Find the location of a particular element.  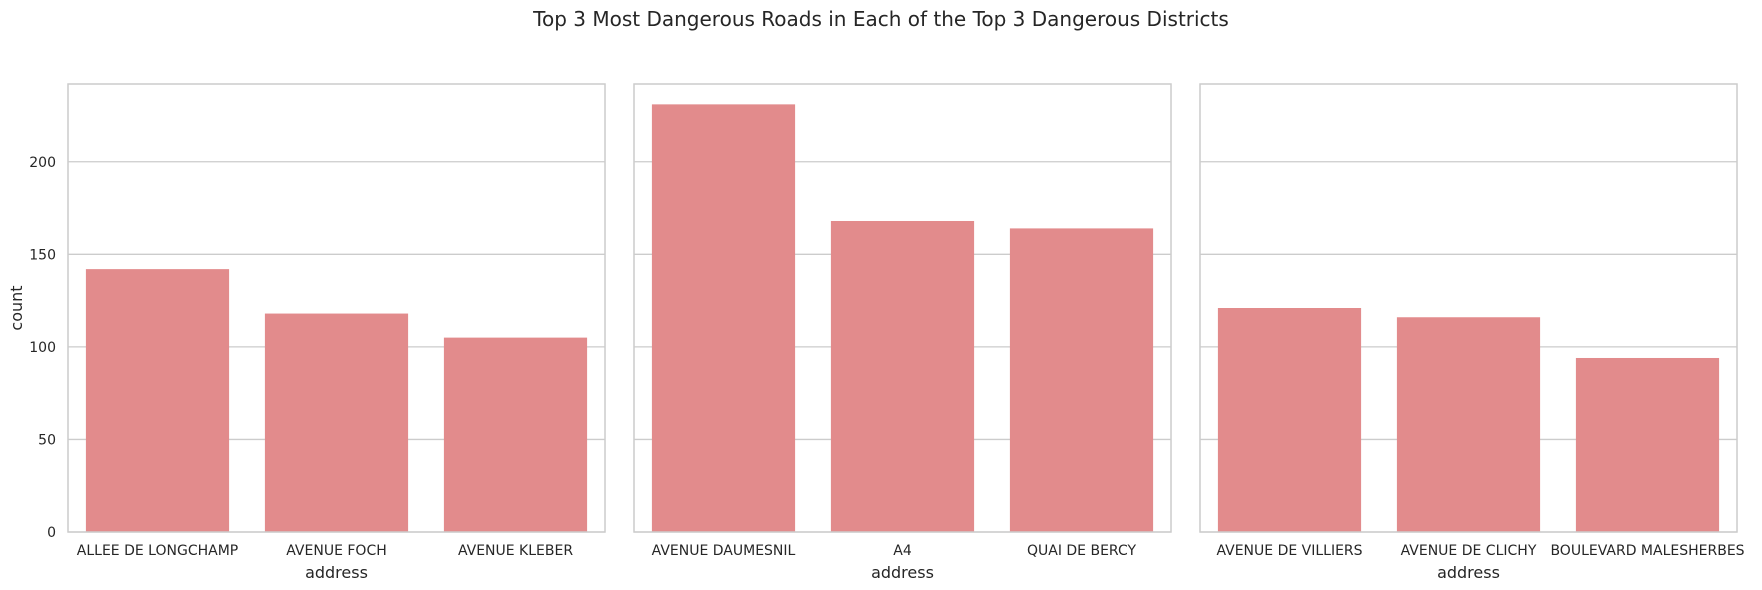

y-tick-label: 150 is located at coordinates (42, 255).